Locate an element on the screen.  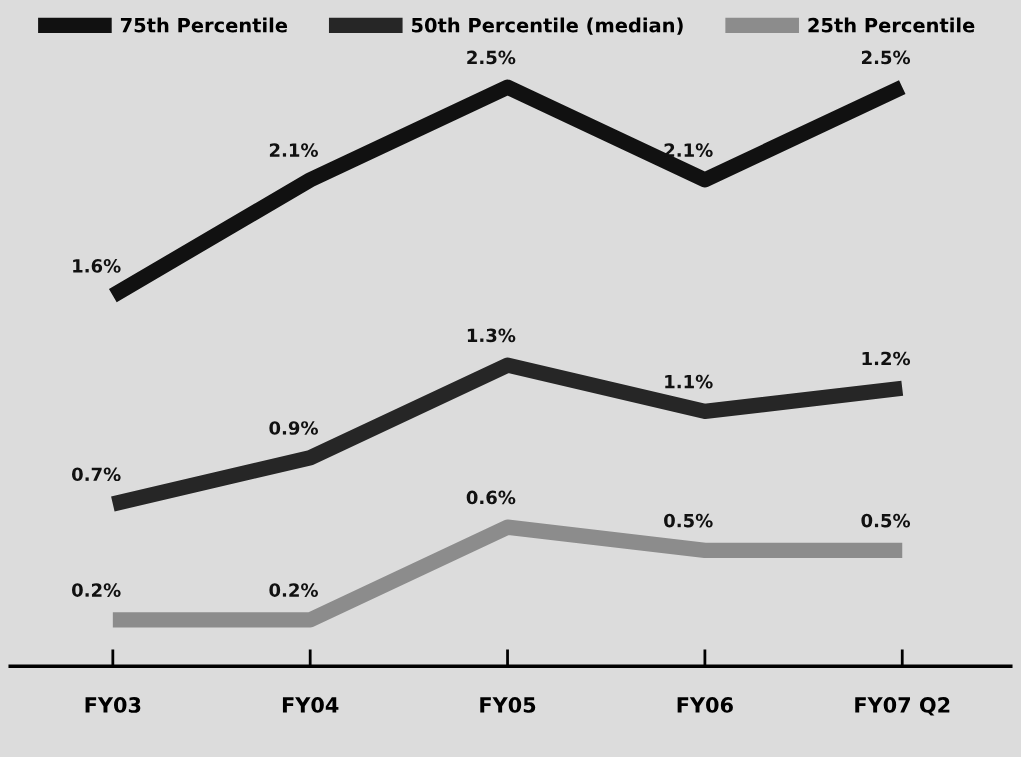
x-tick-label: FY05 is located at coordinates (508, 705).